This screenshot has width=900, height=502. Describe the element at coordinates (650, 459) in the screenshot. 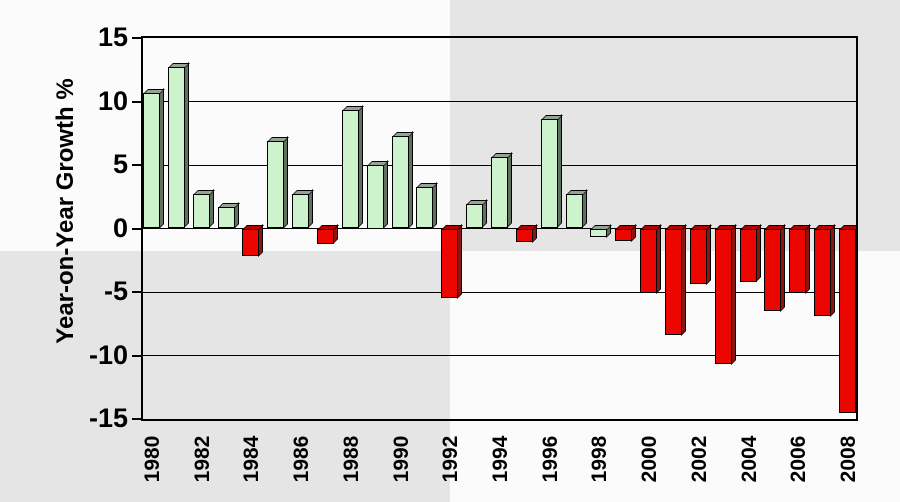

I see `x-tick-label-2000: 2000` at that location.